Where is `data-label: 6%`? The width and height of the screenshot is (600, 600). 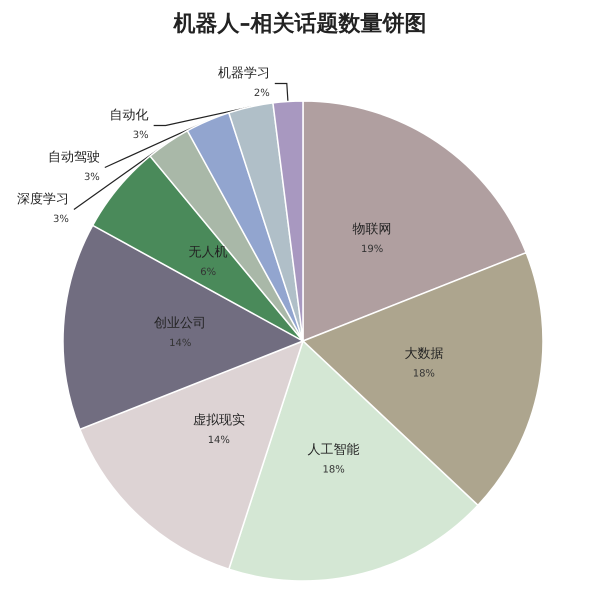
data-label: 6% is located at coordinates (208, 272).